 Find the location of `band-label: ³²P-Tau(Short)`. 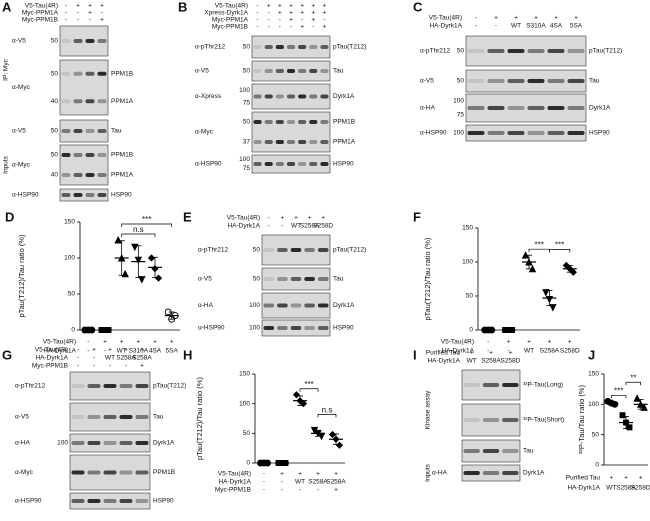

band-label: ³²P-Tau(Short) is located at coordinates (543, 420).